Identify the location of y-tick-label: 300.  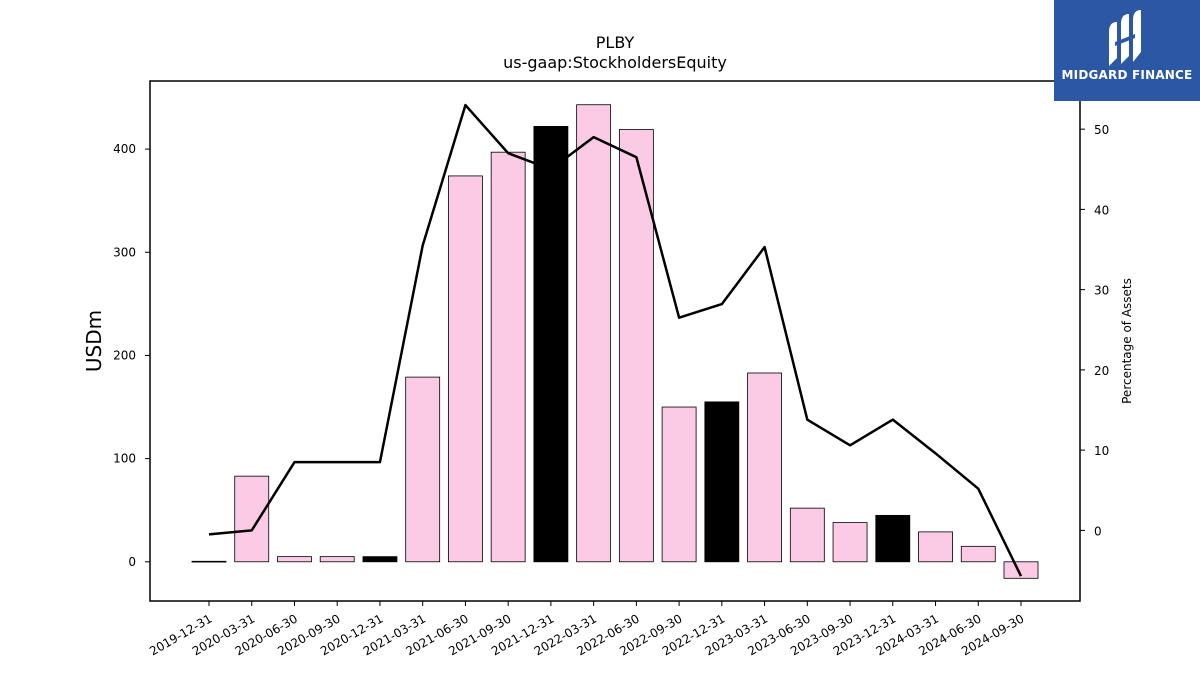
(124, 252).